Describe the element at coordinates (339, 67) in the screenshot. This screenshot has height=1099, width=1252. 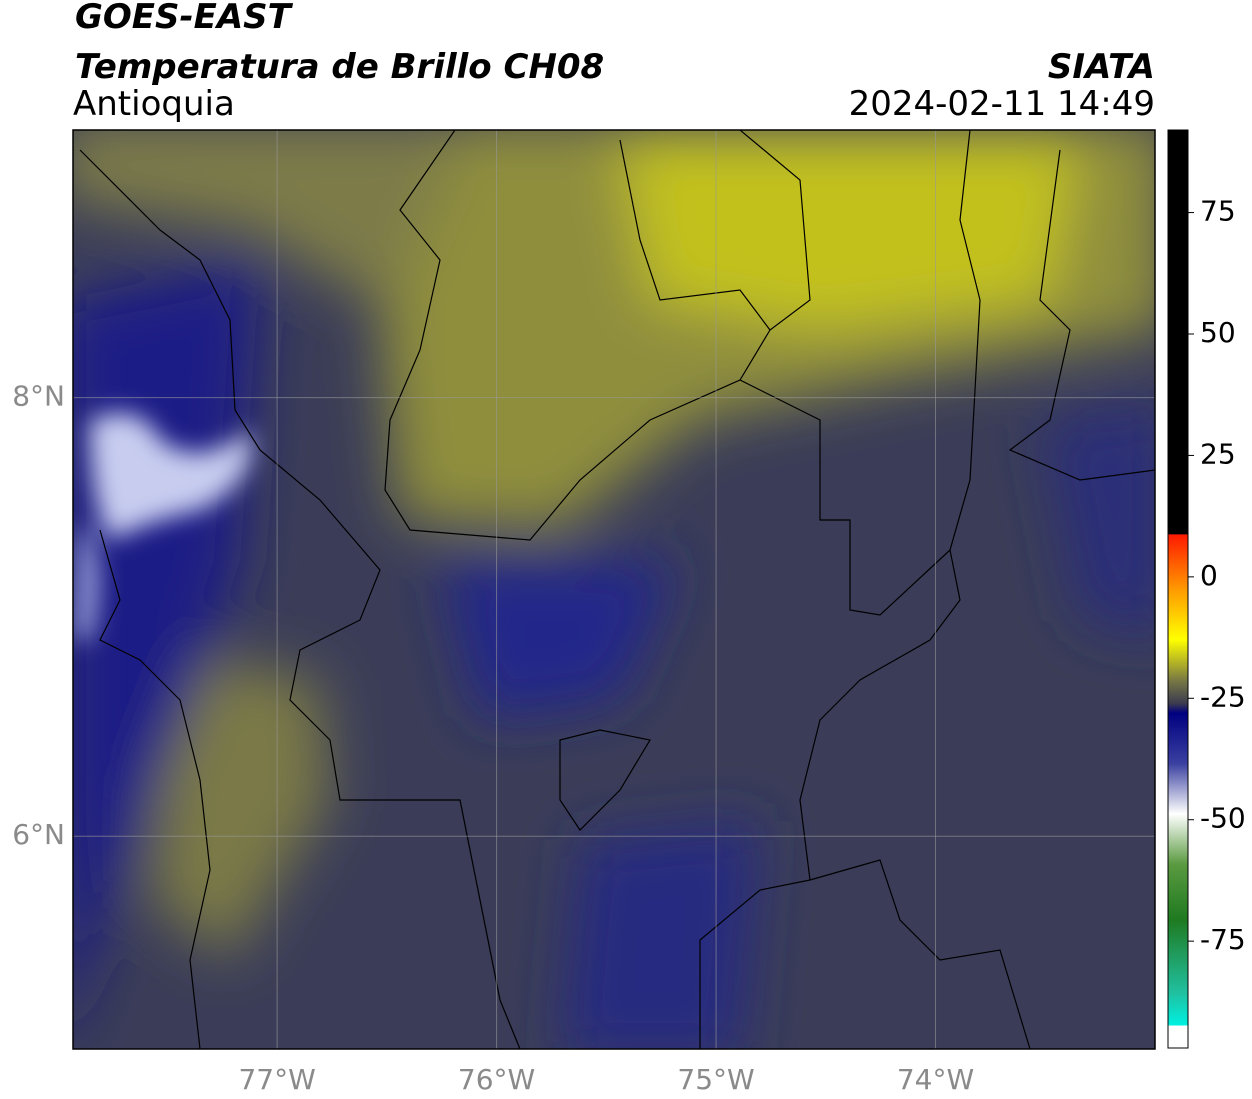
I see `subtitle: Temperatura de Brillo CH08` at that location.